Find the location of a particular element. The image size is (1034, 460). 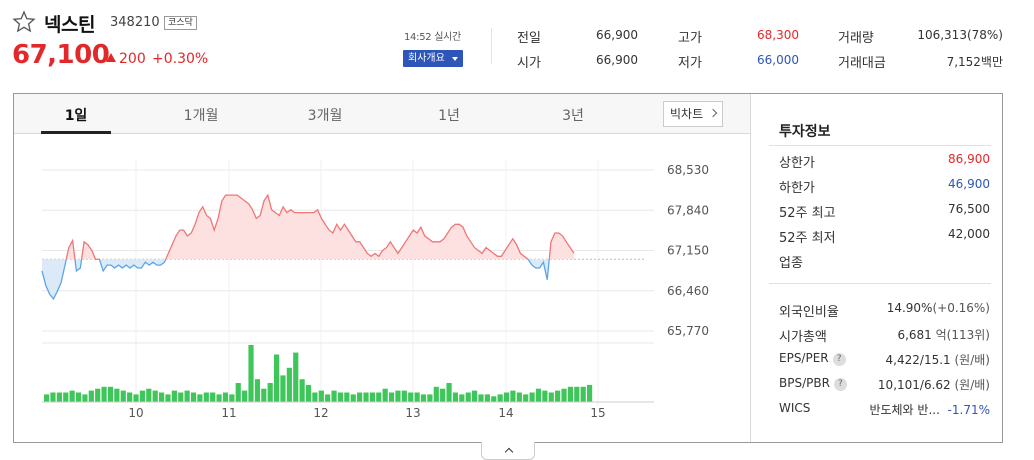

company-overview-button: 회사개요 is located at coordinates (433, 58).